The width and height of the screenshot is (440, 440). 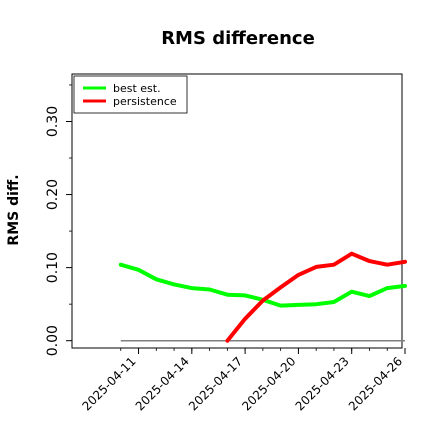 I want to click on x-tick-label: 2025-04-11, so click(x=108, y=383).